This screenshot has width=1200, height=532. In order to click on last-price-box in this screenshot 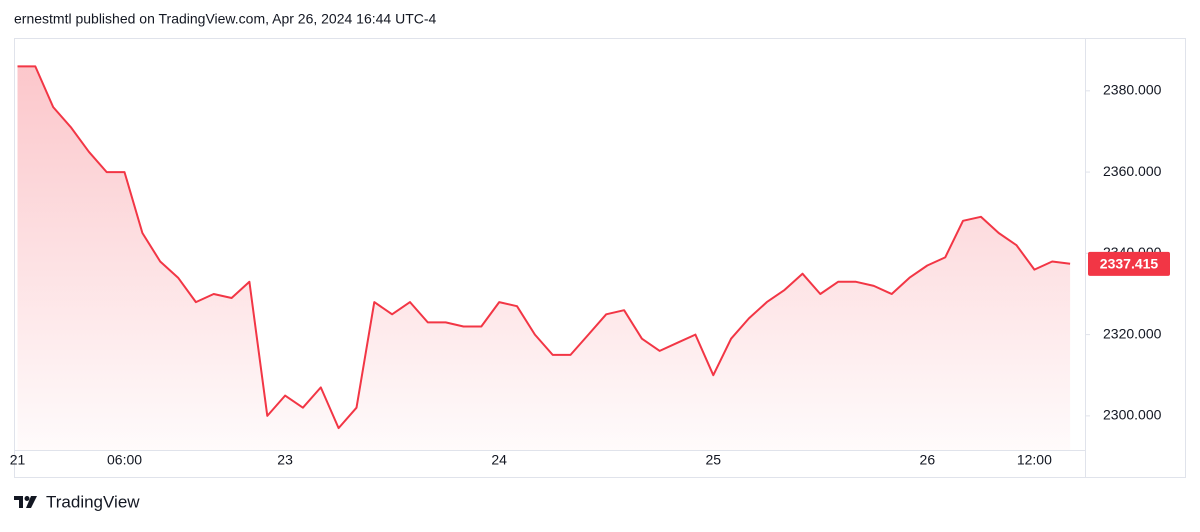, I will do `click(1129, 263)`.